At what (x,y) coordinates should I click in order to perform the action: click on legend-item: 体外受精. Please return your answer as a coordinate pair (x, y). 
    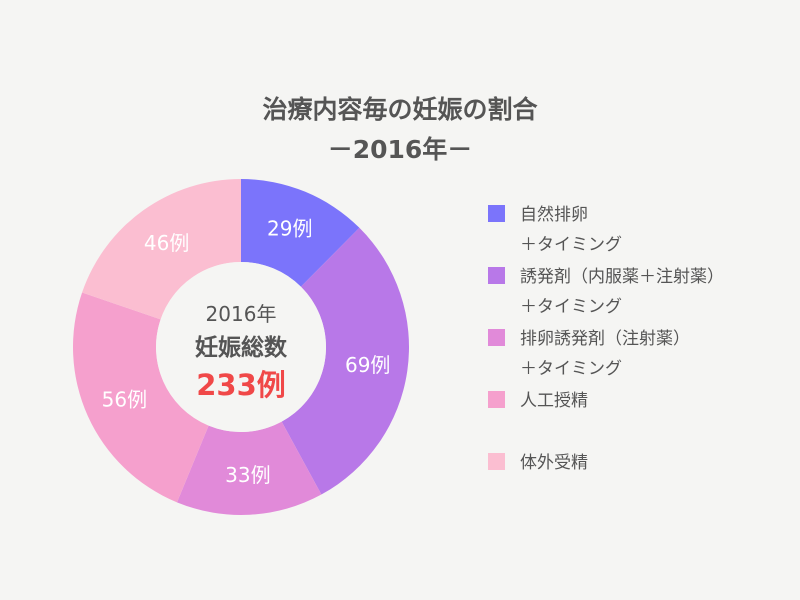
    Looking at the image, I should click on (538, 463).